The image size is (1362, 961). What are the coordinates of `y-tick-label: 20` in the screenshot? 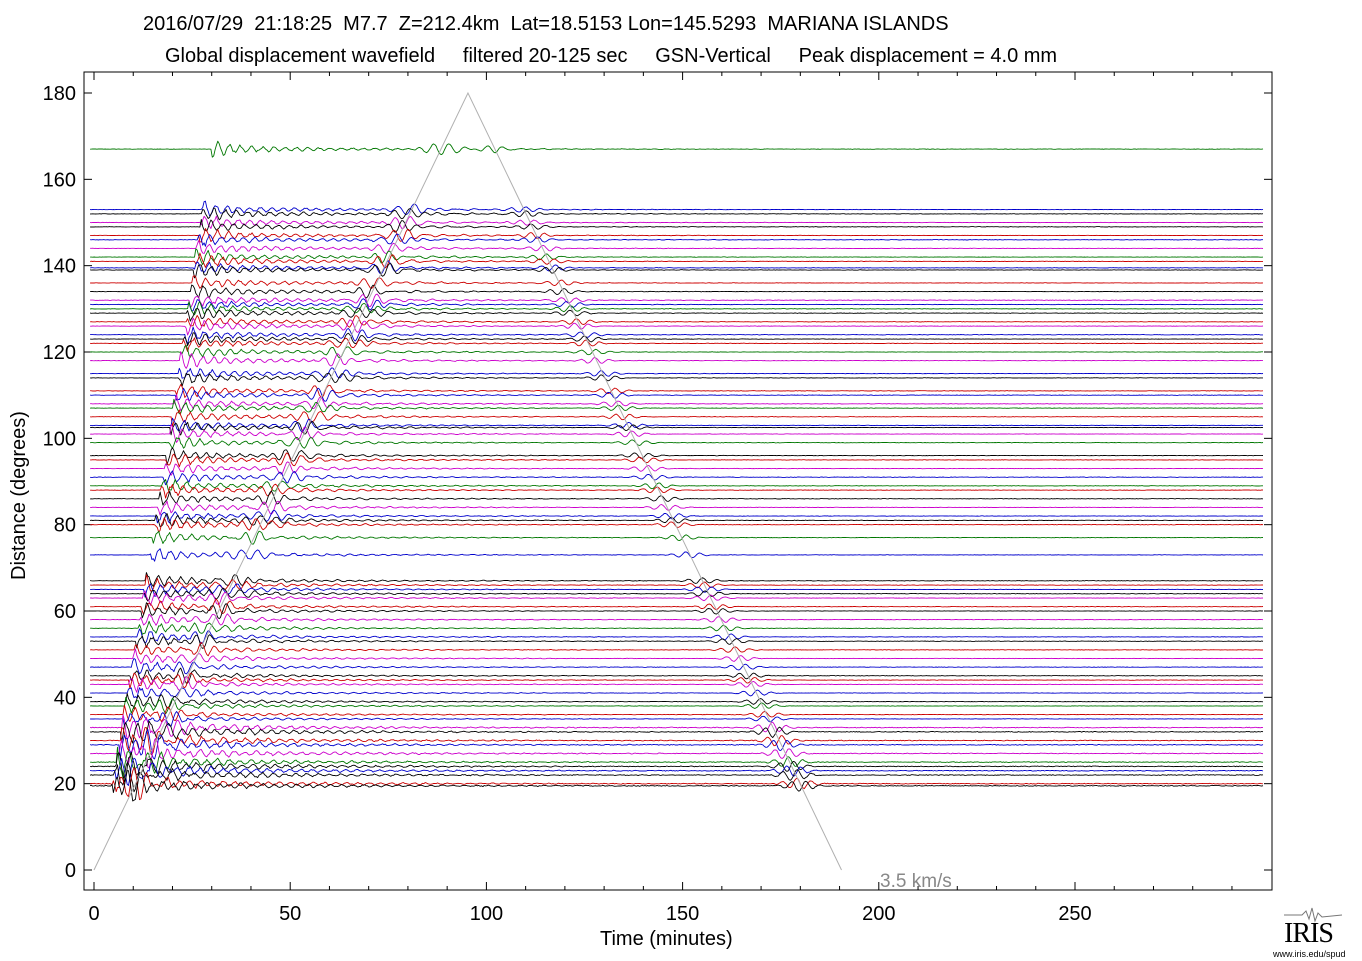 It's located at (65, 785).